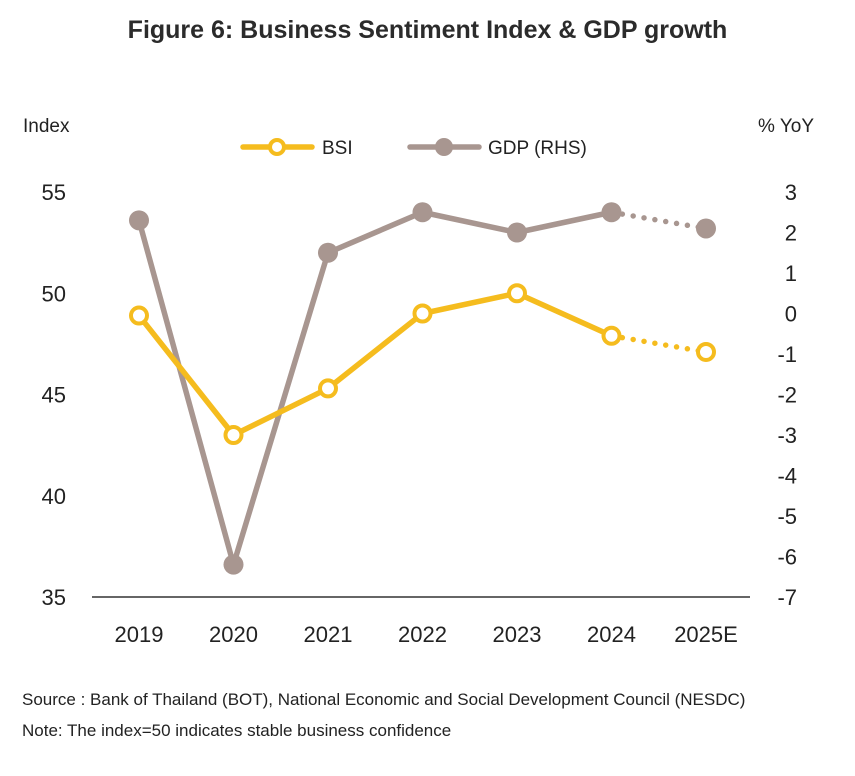  I want to click on y-tick-label: 40, so click(54, 496).